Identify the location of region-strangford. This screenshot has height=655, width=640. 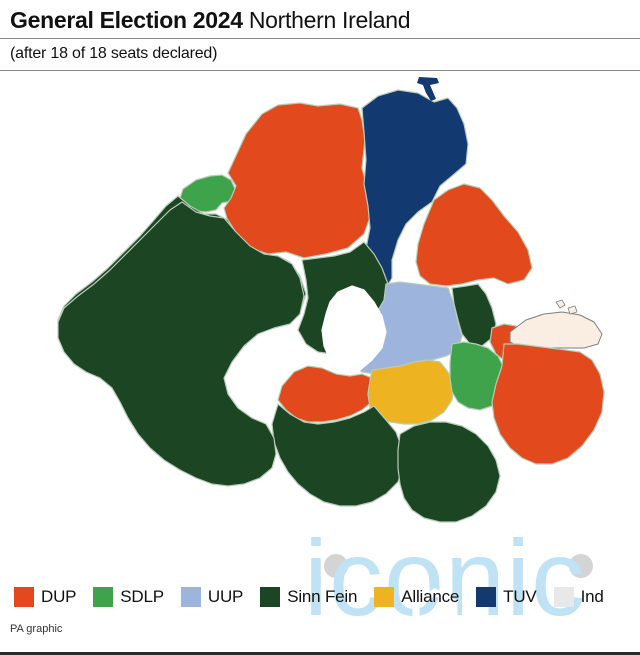
(548, 404).